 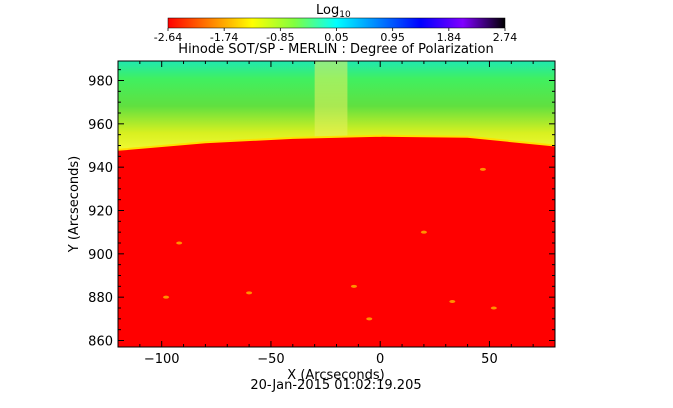 I want to click on footer-timestamp: 20-Jan-2015 01:02:19.205, so click(x=335, y=385).